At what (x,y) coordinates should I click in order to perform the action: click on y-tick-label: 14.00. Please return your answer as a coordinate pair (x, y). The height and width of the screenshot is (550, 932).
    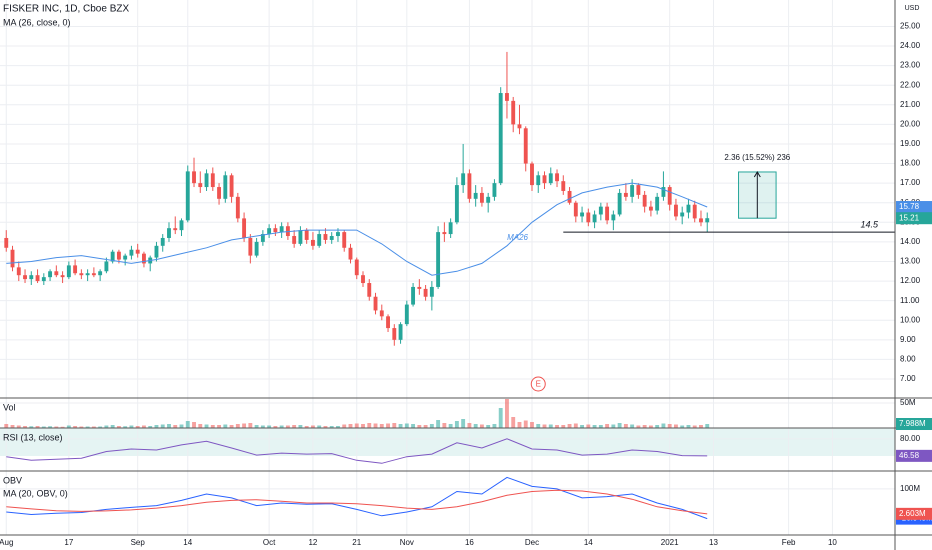
    Looking at the image, I should click on (910, 241).